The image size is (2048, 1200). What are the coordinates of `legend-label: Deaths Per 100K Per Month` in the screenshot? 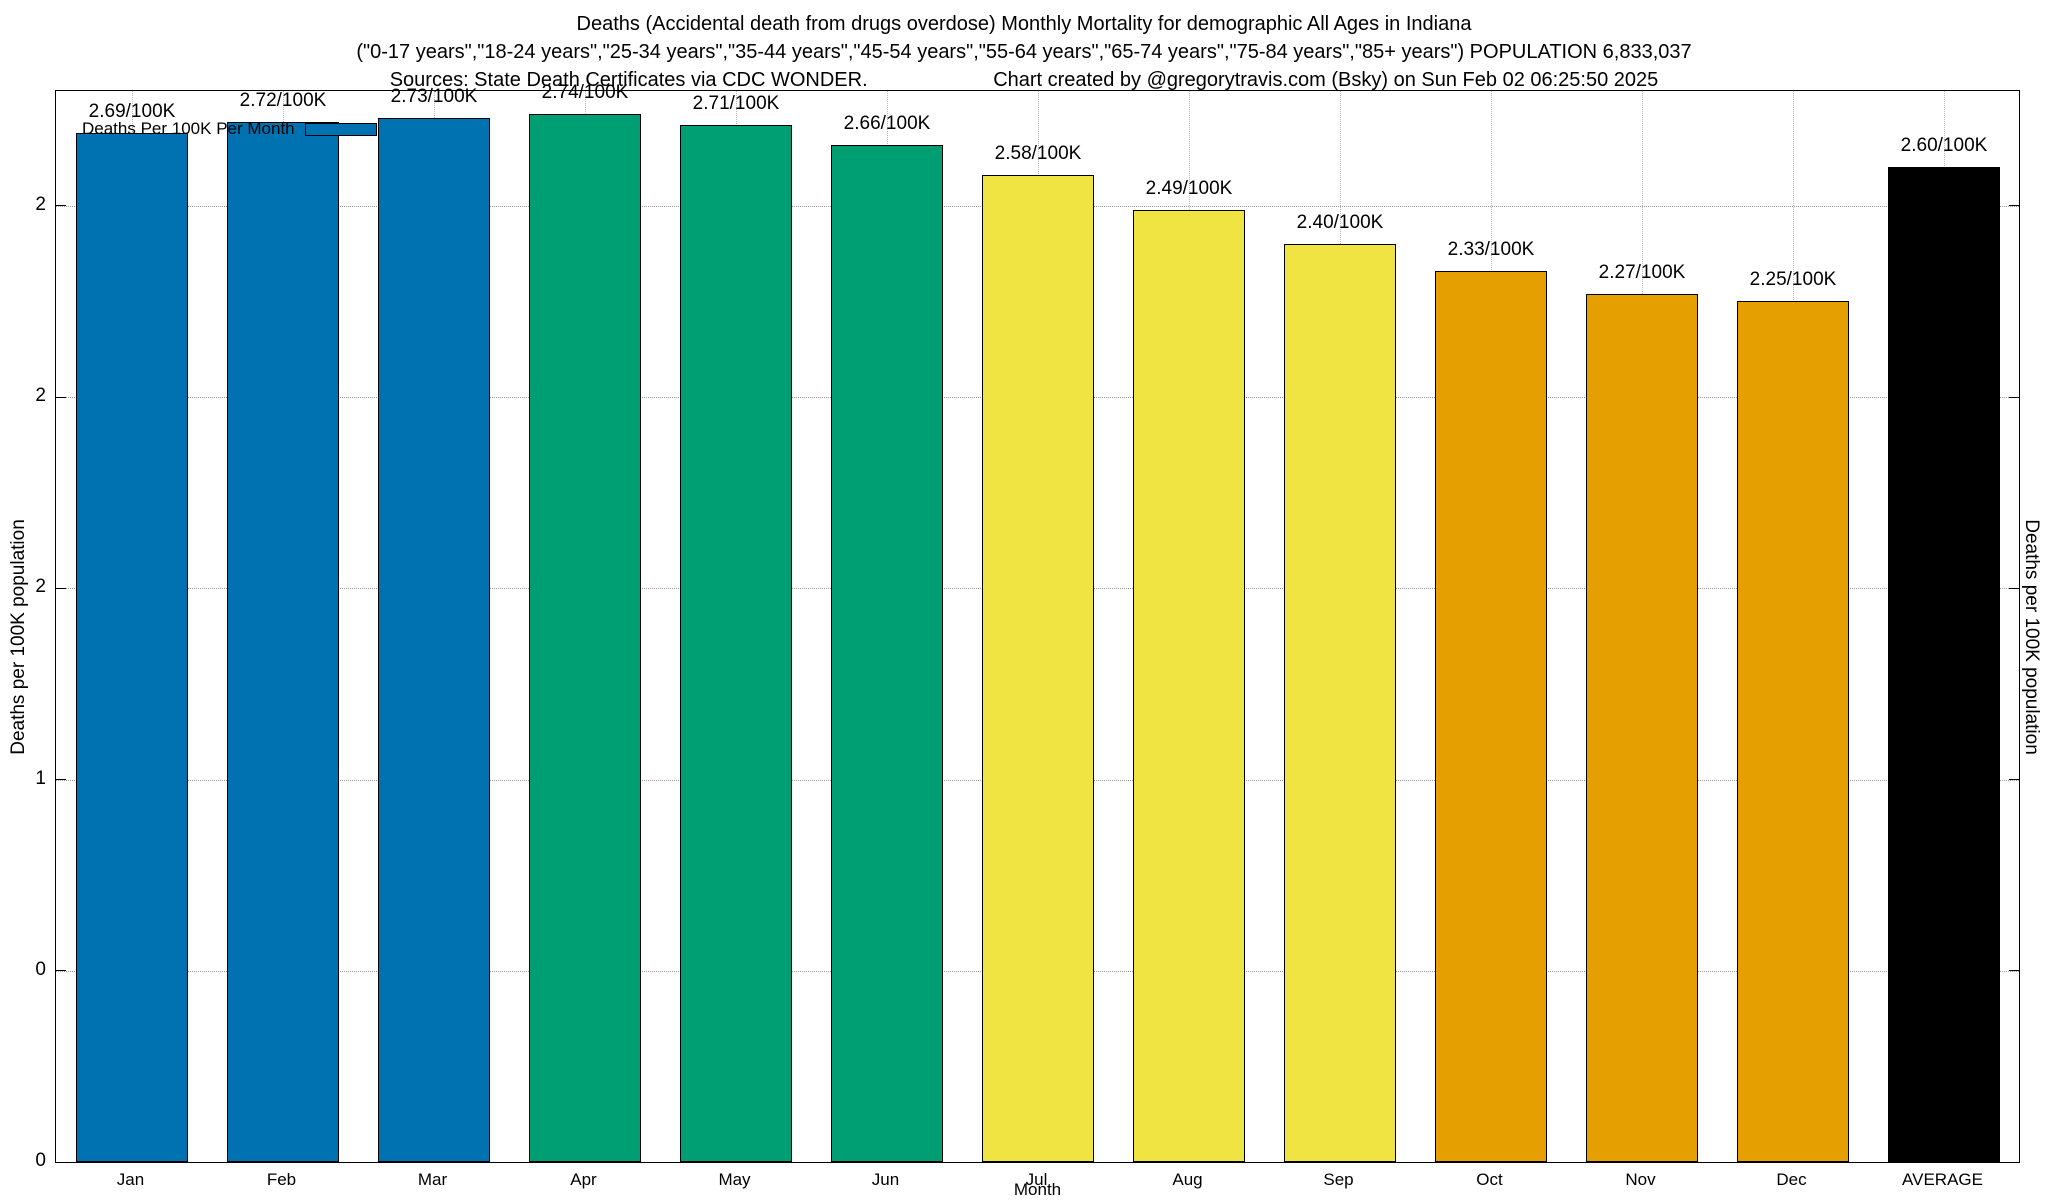 It's located at (188, 128).